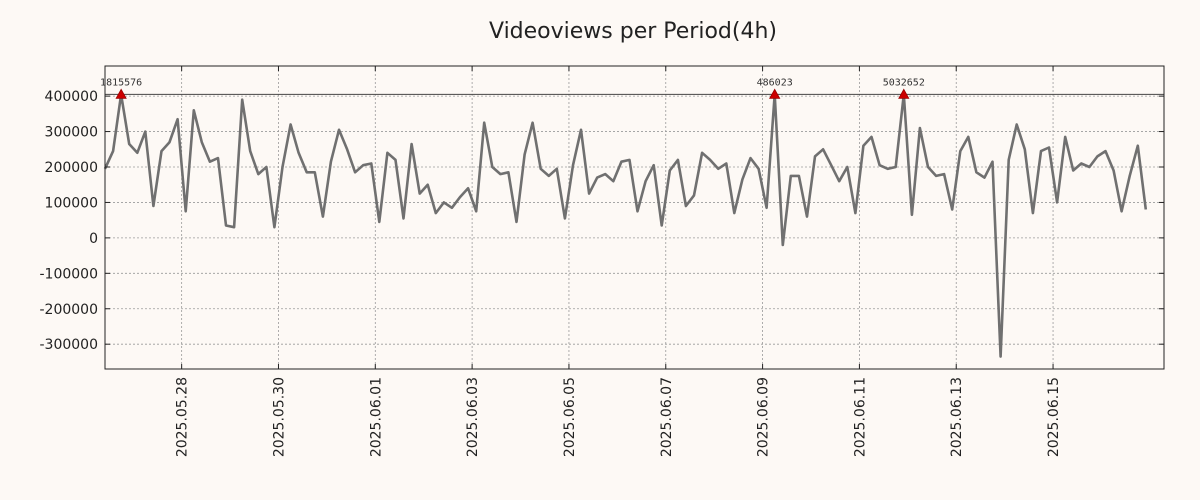 Image resolution: width=1200 pixels, height=500 pixels. What do you see at coordinates (71, 97) in the screenshot?
I see `y-tick-label: 400000` at bounding box center [71, 97].